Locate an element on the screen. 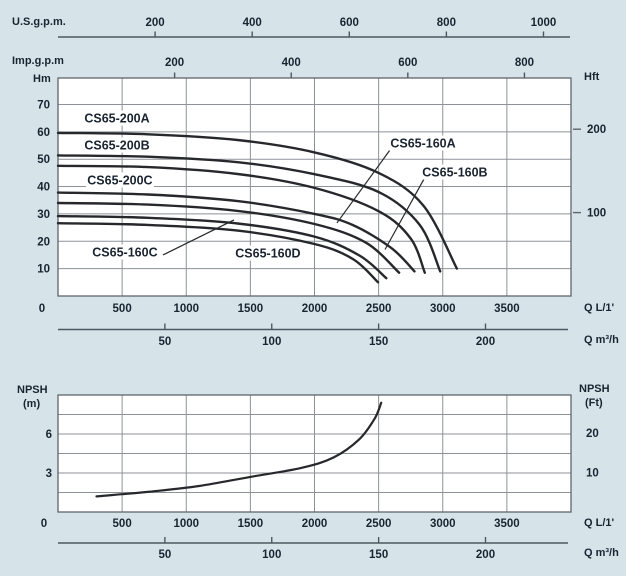 Image resolution: width=626 pixels, height=576 pixels. npsh-x-tick-label: 2500 is located at coordinates (379, 524).